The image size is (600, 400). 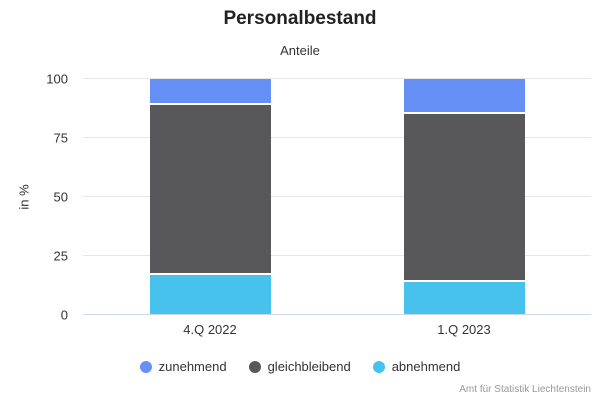 I want to click on chart-title: Personalbestand, so click(x=300, y=18).